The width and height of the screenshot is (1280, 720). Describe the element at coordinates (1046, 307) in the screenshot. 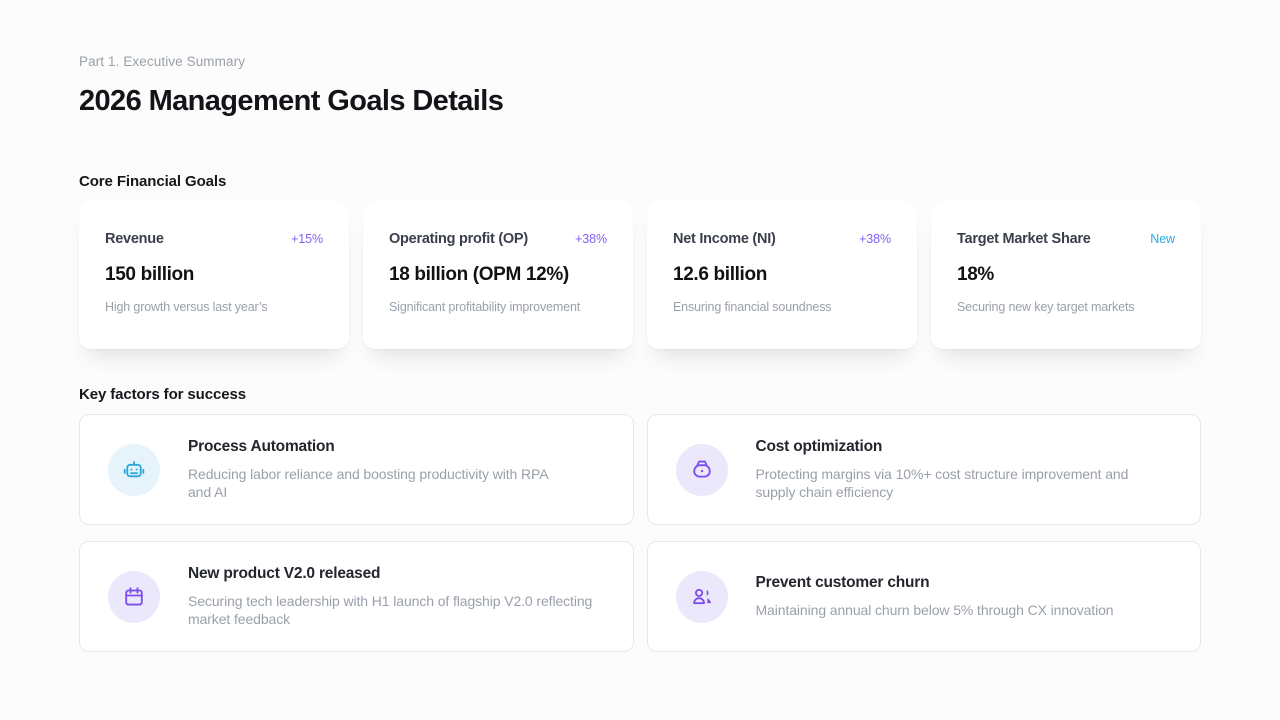

I see `metric-desc: Securing new key target markets` at that location.